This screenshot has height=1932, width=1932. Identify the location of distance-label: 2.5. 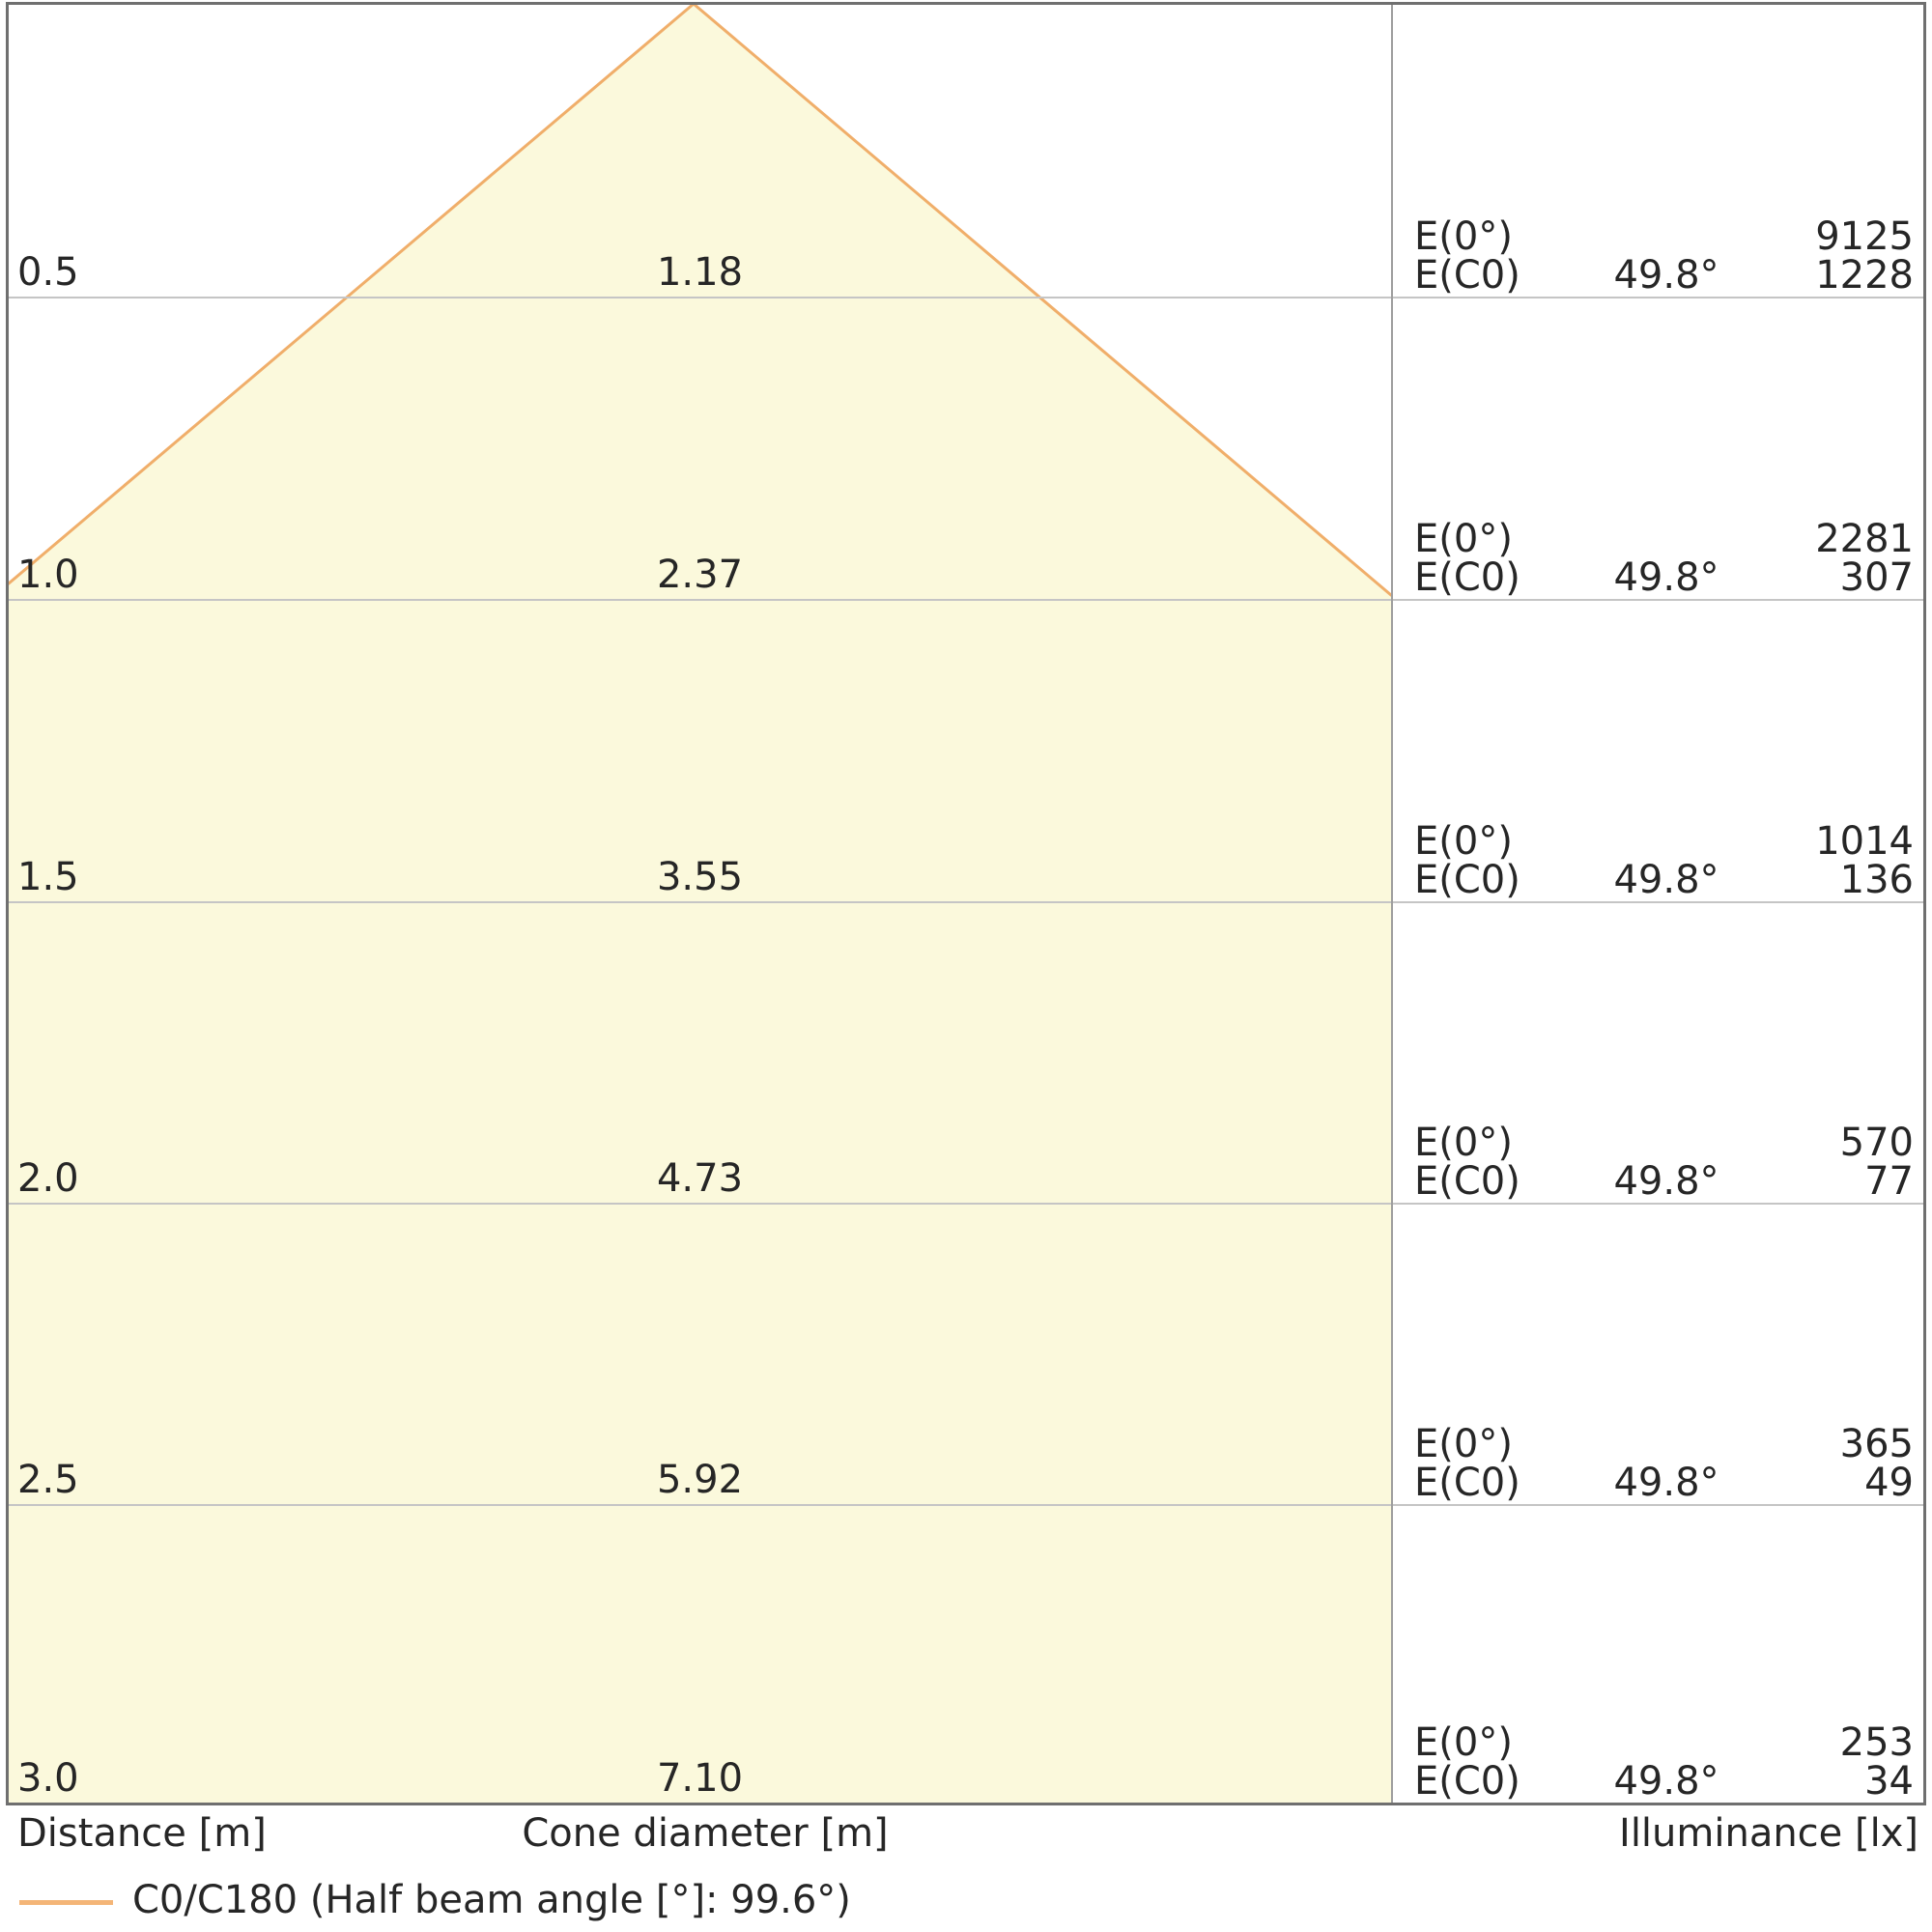
(48, 1480).